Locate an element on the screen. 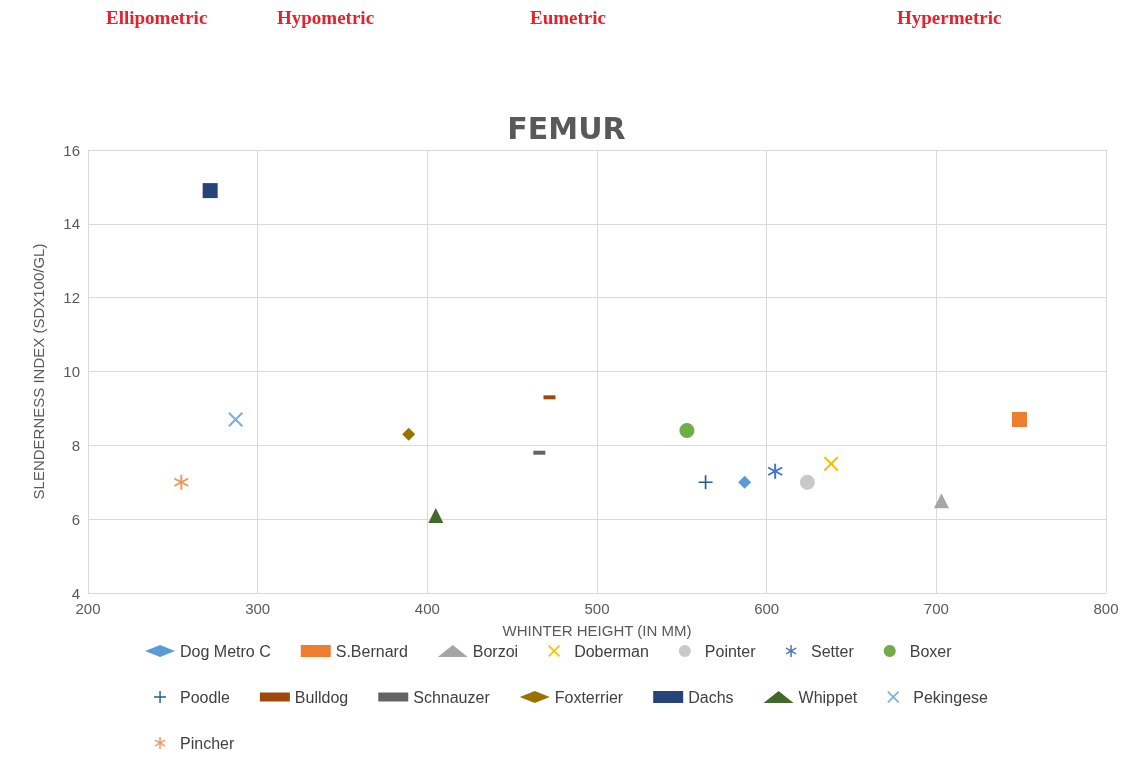 The image size is (1133, 770). legend-label: Dachs is located at coordinates (711, 697).